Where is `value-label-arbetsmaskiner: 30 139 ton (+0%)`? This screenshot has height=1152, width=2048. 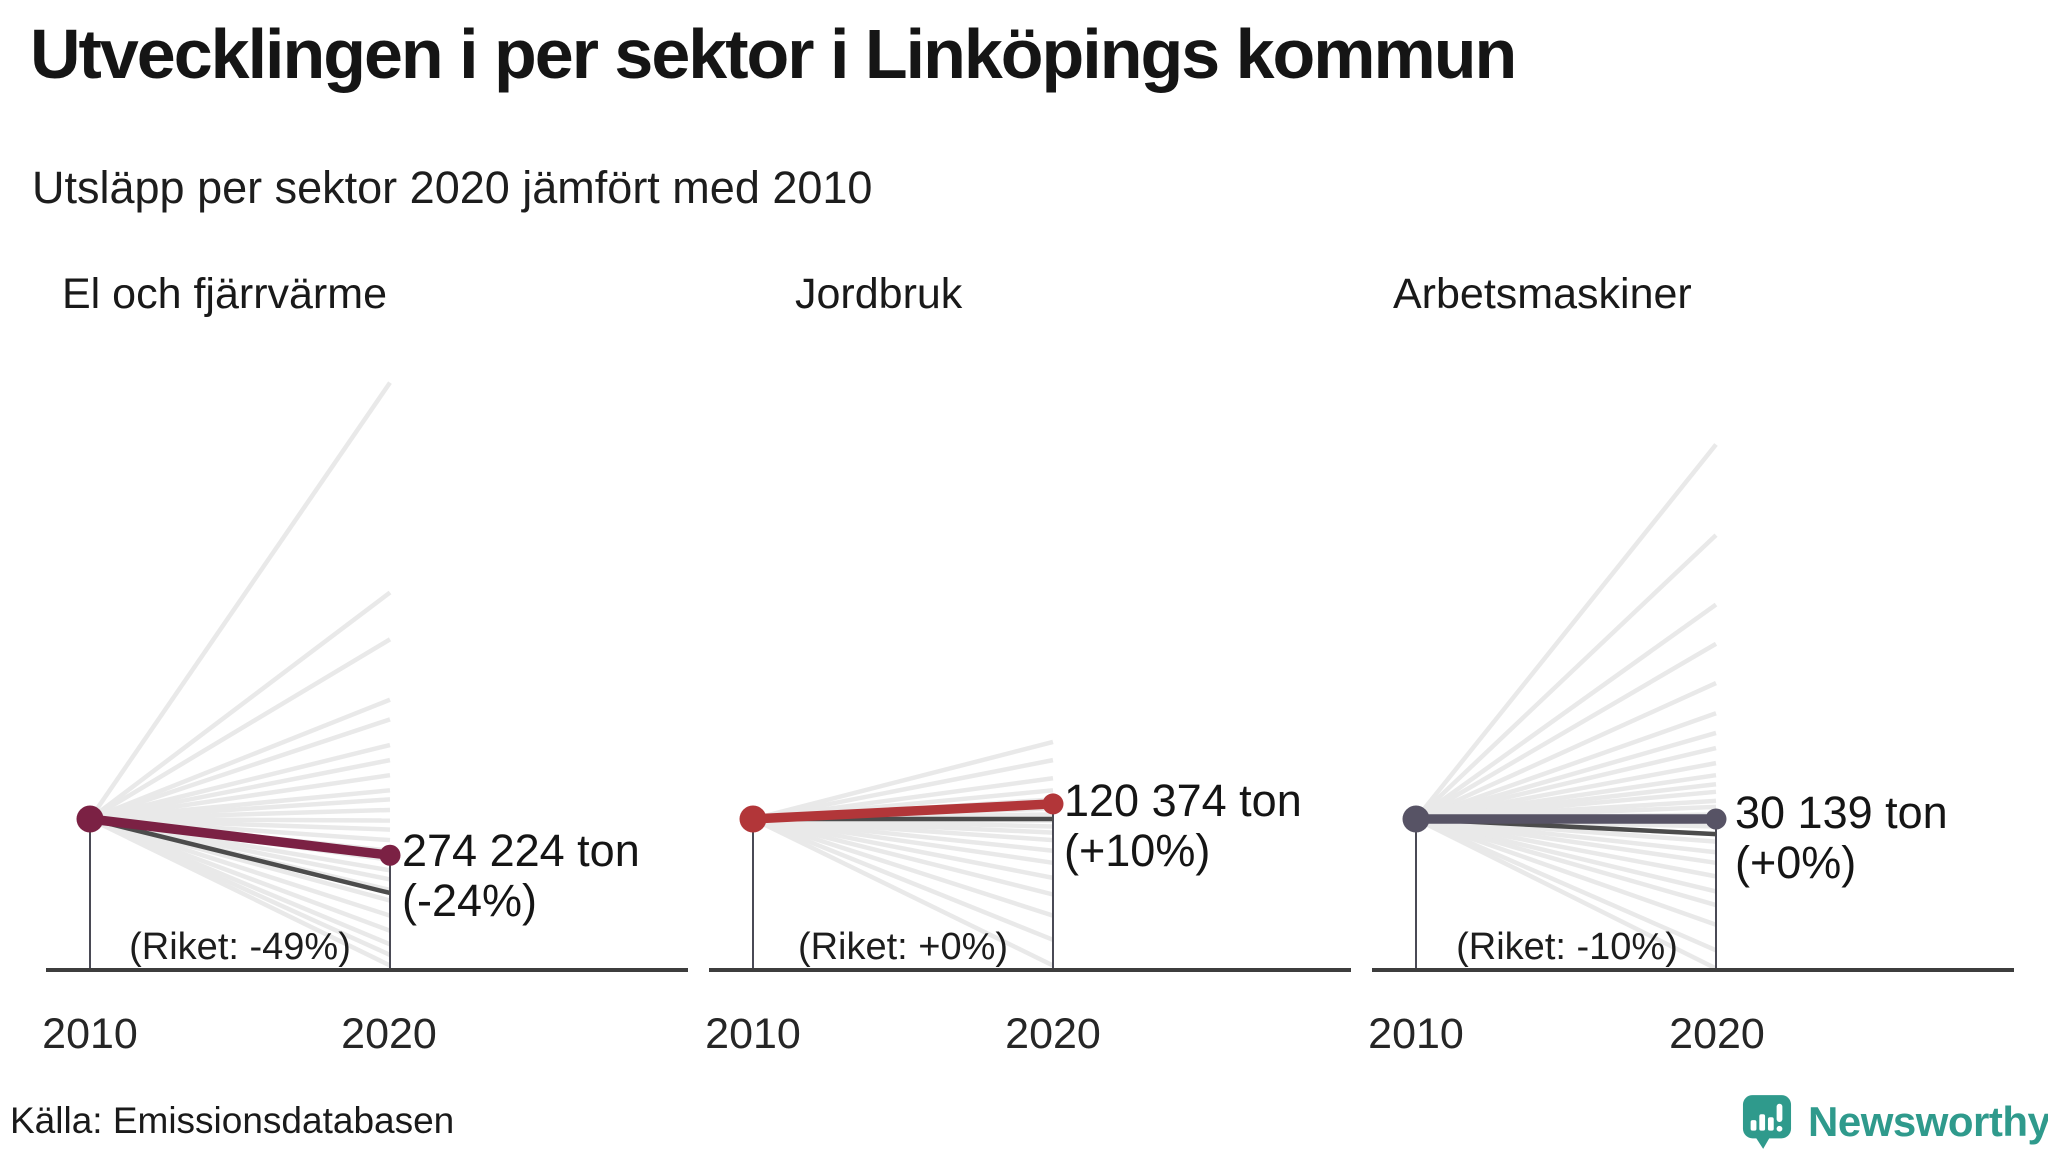
value-label-arbetsmaskiner: 30 139 ton (+0%) is located at coordinates (1841, 838).